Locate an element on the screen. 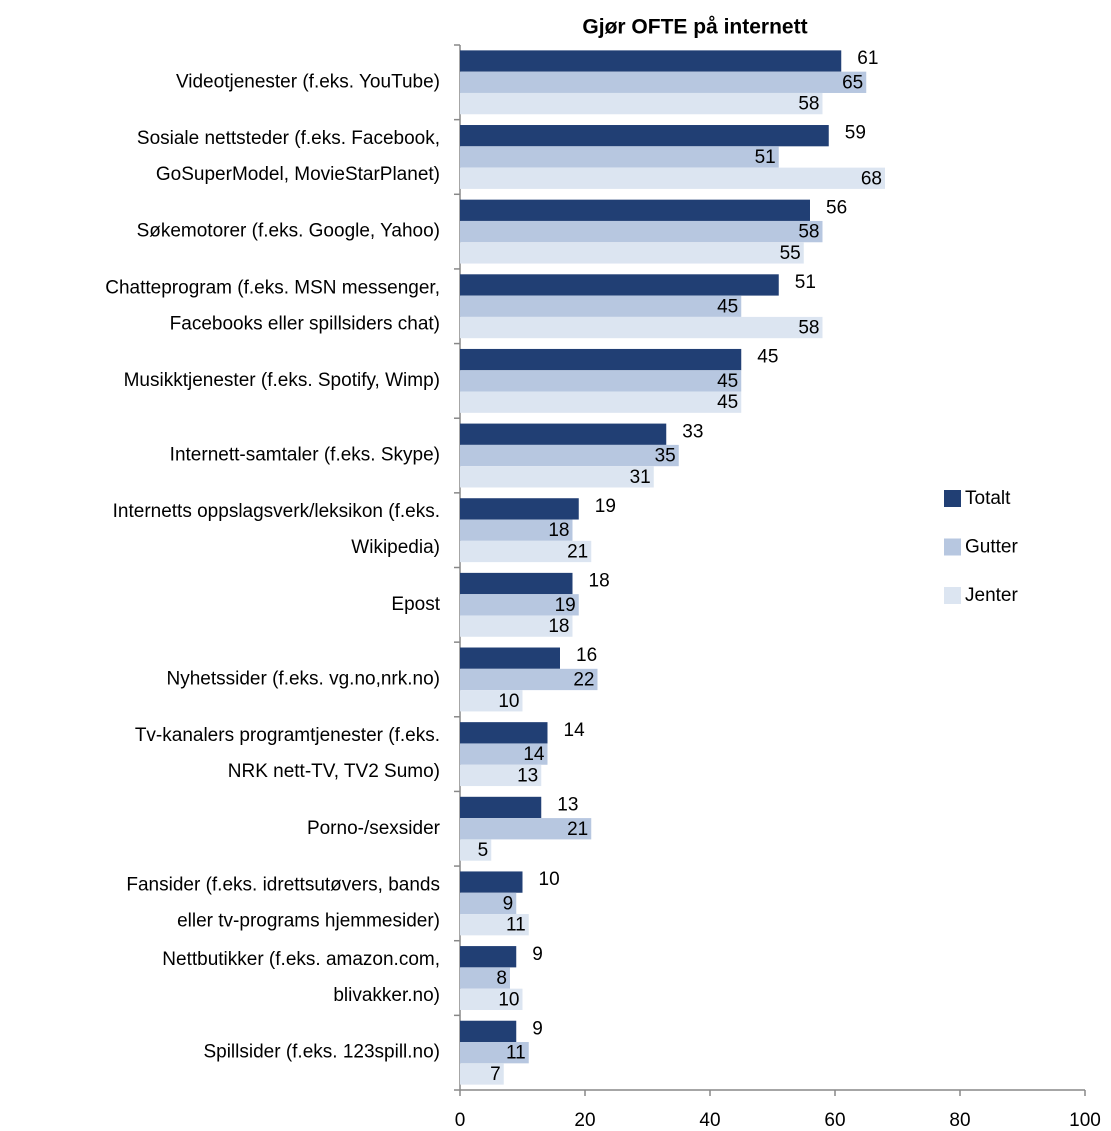 The width and height of the screenshot is (1111, 1131). category-label: Musikktjenester (f.eks. Spotify, Wimp) is located at coordinates (282, 380).